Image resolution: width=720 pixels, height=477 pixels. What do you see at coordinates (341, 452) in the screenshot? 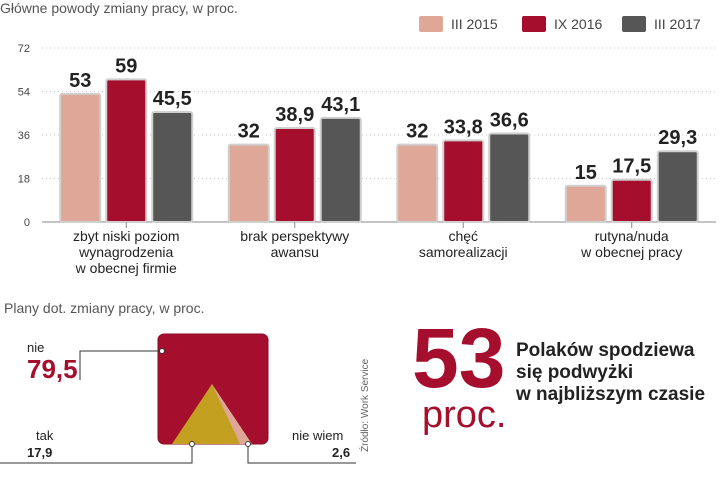
I see `pie-value-nie-wiem: 2,6` at bounding box center [341, 452].